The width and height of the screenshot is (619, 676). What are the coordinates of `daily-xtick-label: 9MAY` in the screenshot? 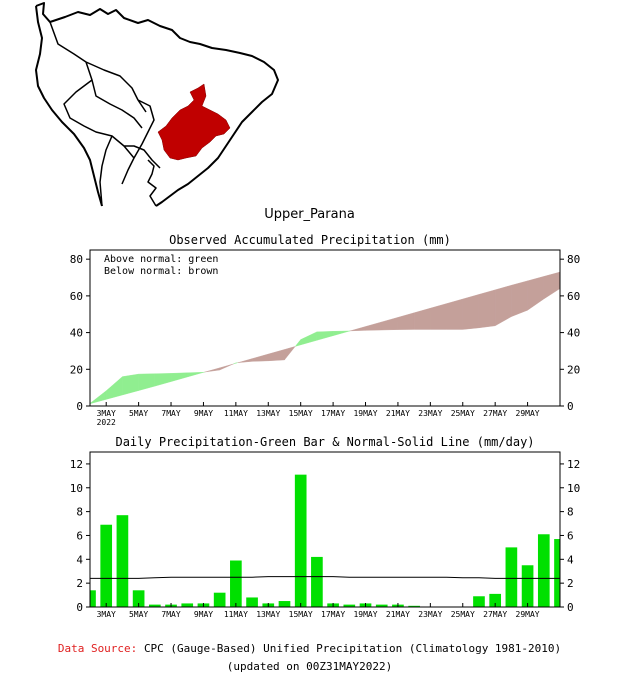 It's located at (203, 614).